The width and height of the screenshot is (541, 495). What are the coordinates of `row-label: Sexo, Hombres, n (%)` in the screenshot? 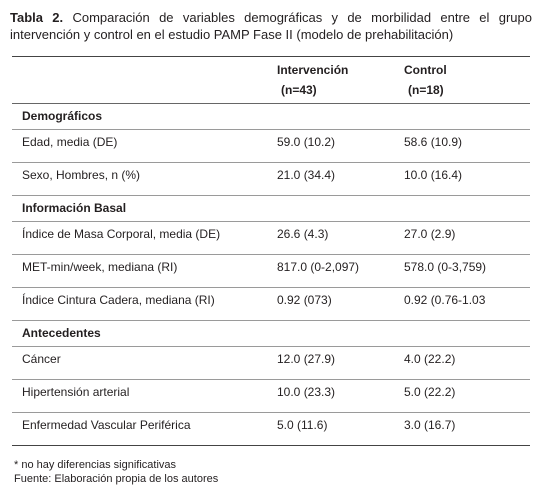 It's located at (81, 175).